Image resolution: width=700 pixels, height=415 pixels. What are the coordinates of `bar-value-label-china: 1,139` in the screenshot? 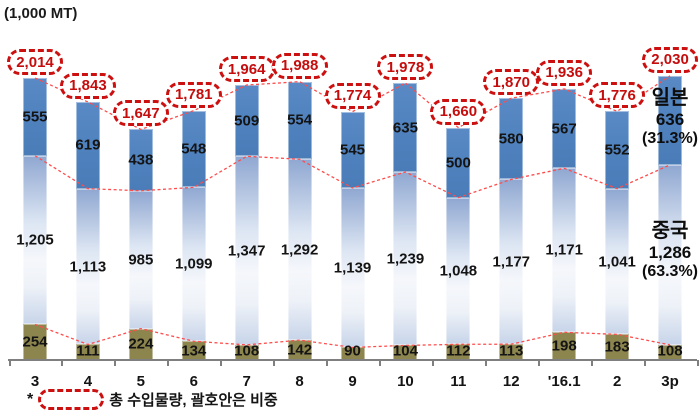 It's located at (352, 268).